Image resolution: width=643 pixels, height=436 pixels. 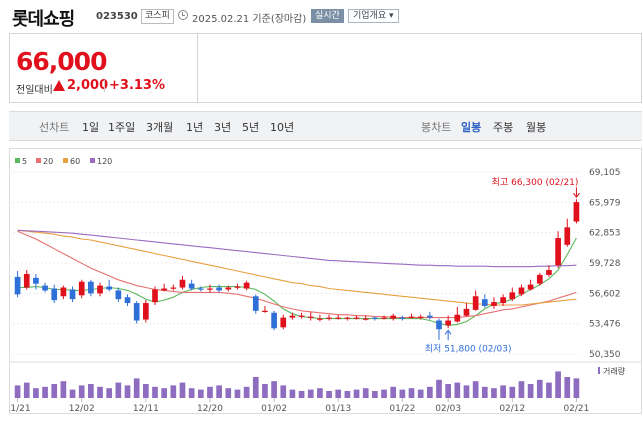 I want to click on y-tick-label: 50,350, so click(x=605, y=355).